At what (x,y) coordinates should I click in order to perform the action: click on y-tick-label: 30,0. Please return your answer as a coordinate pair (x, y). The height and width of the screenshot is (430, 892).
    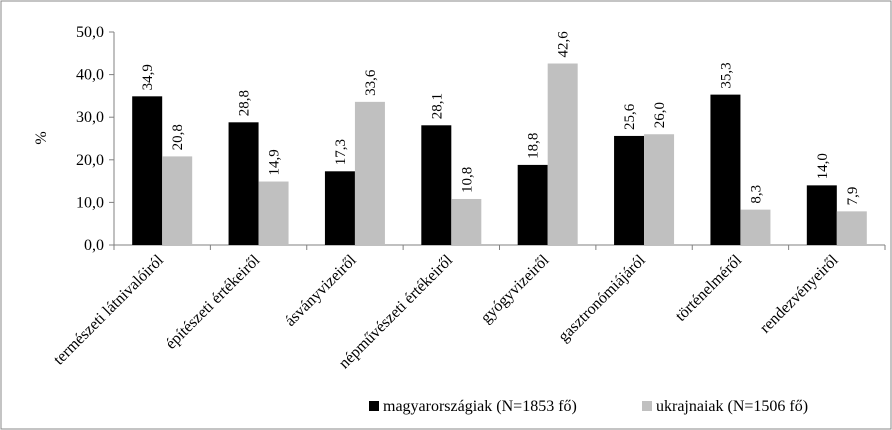
    Looking at the image, I should click on (90, 117).